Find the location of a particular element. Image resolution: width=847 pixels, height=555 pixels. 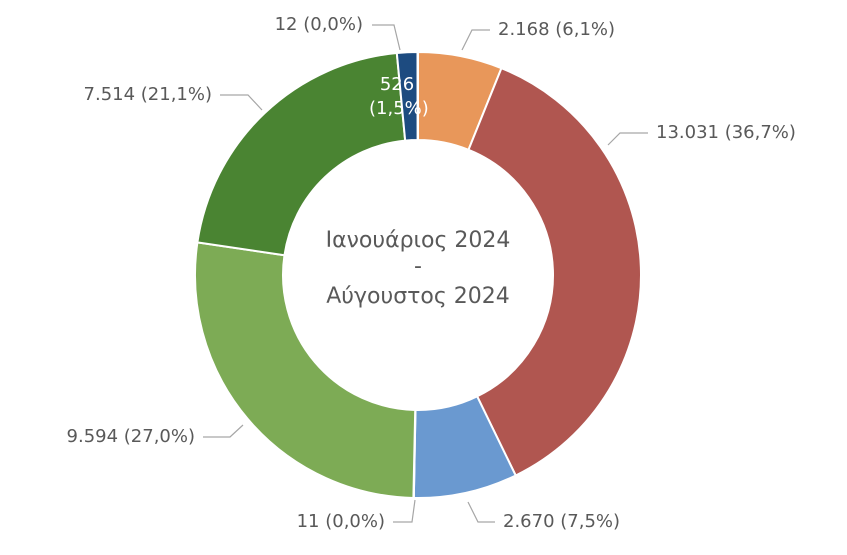

data-label: 2.670 (7,5%) is located at coordinates (562, 521).